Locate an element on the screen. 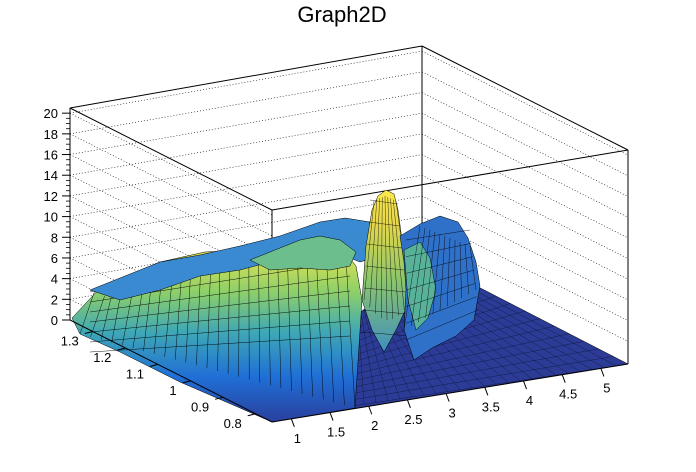  z-tick-label: 14 is located at coordinates (51, 175).